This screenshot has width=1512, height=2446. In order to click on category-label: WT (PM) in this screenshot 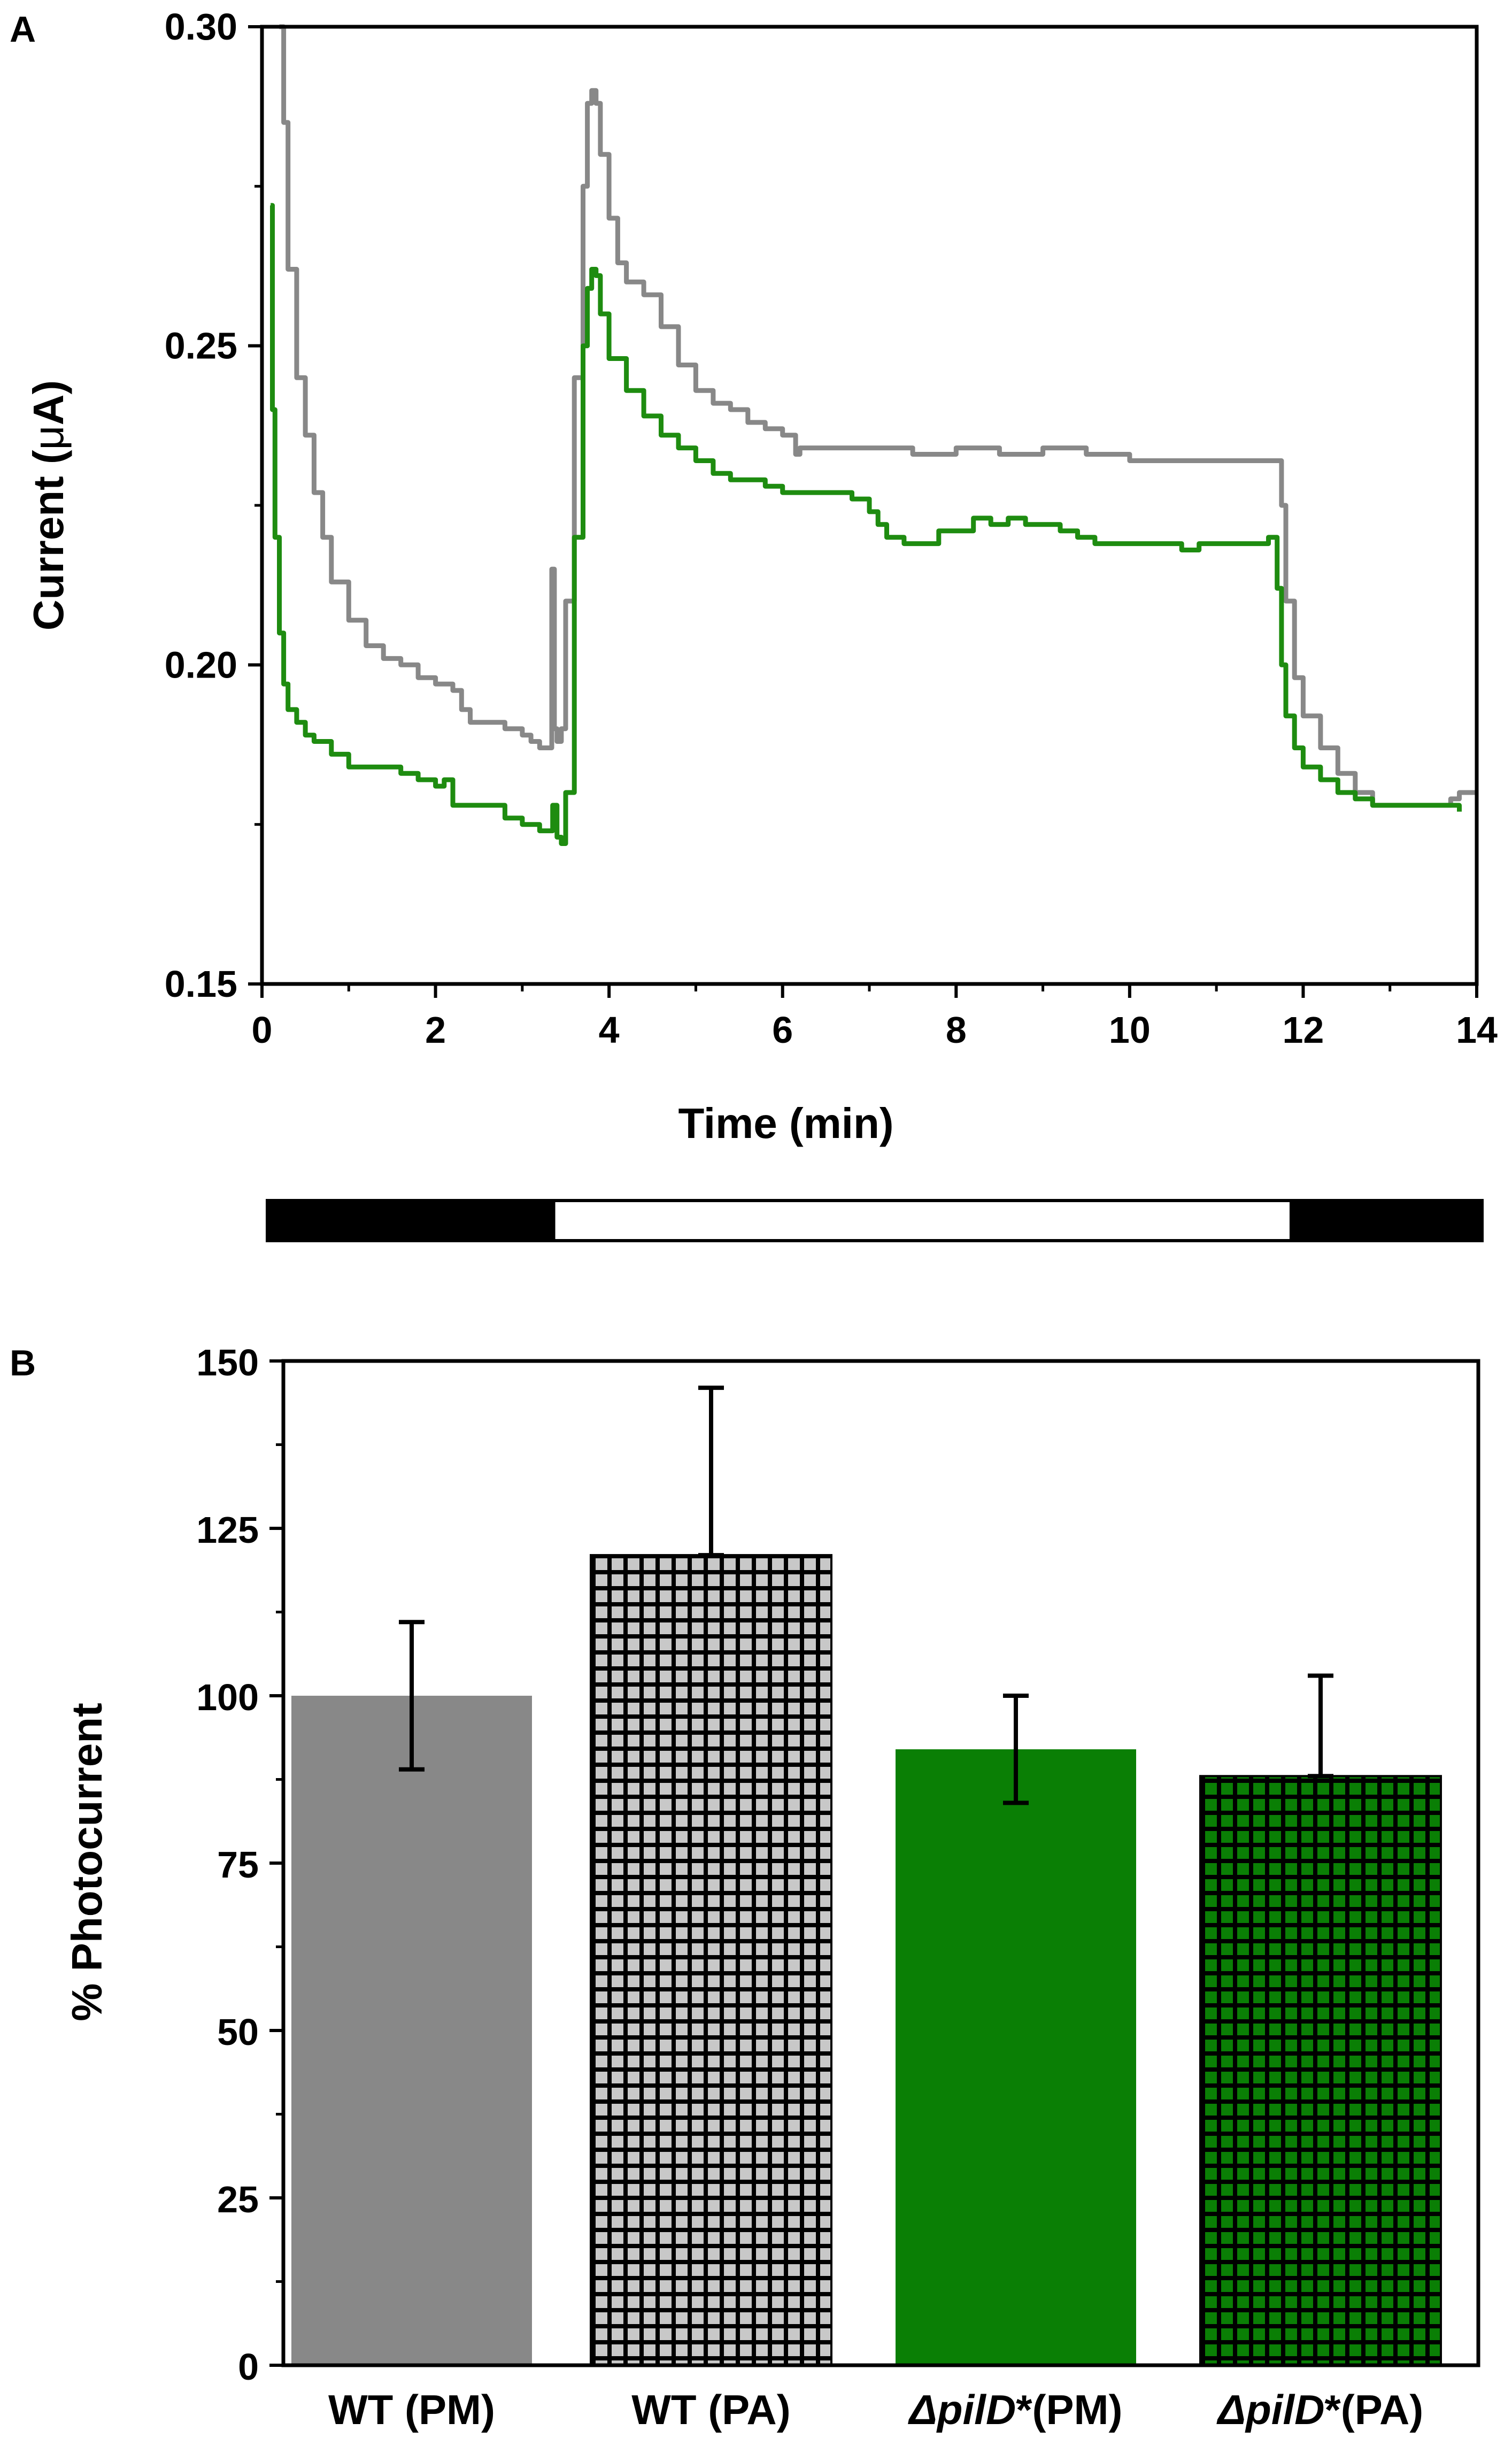, I will do `click(411, 2409)`.